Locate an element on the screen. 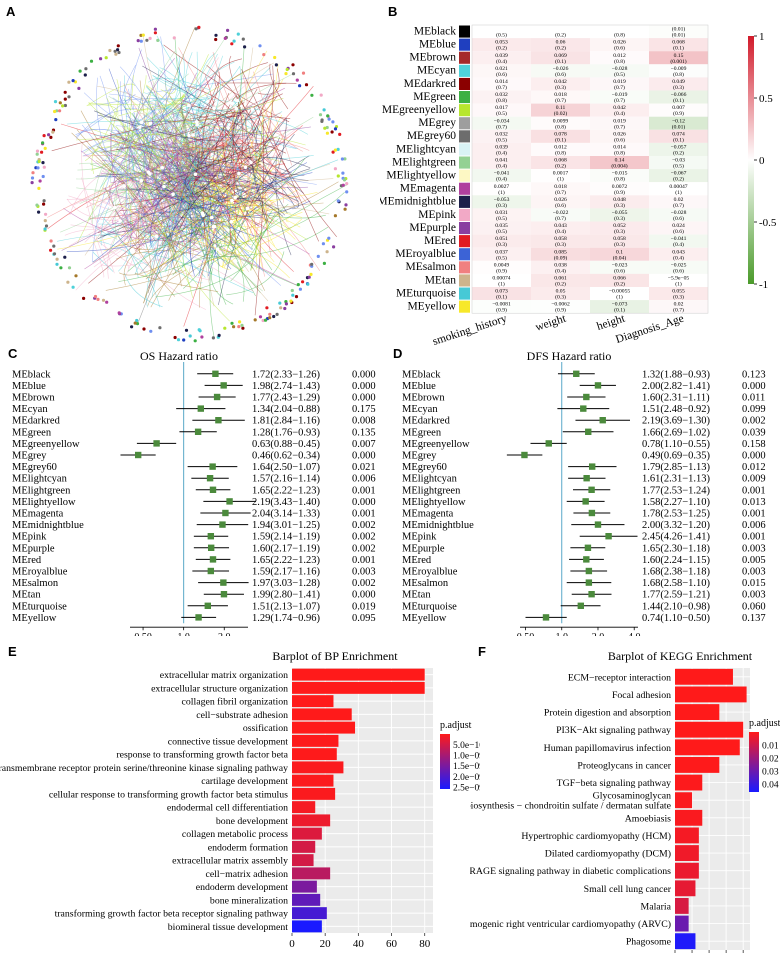 This screenshot has width=780, height=955. hr-ci-label: 1.81(2.84−1.16) is located at coordinates (286, 421).